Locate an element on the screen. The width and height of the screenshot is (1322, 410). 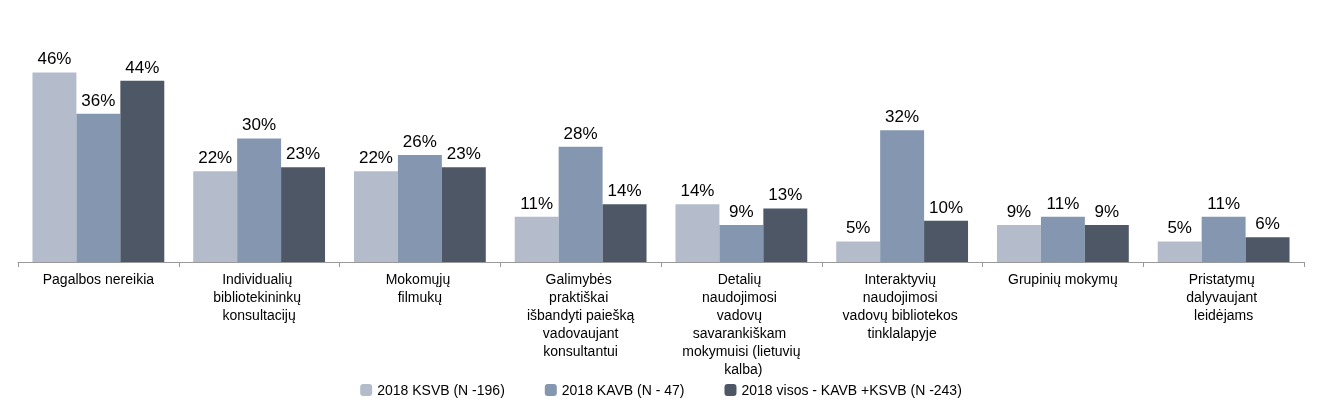
data-label: 6% is located at coordinates (1267, 224).